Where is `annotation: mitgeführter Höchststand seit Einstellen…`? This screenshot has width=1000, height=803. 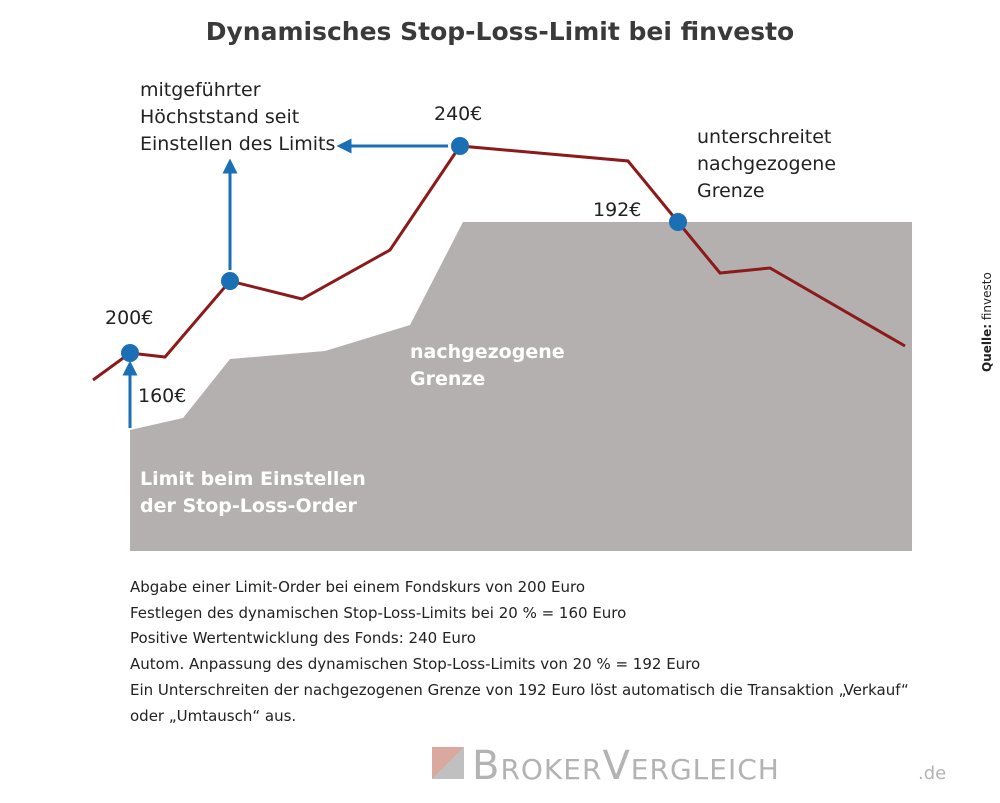 annotation: mitgeführter Höchststand seit Einstellen… is located at coordinates (237, 117).